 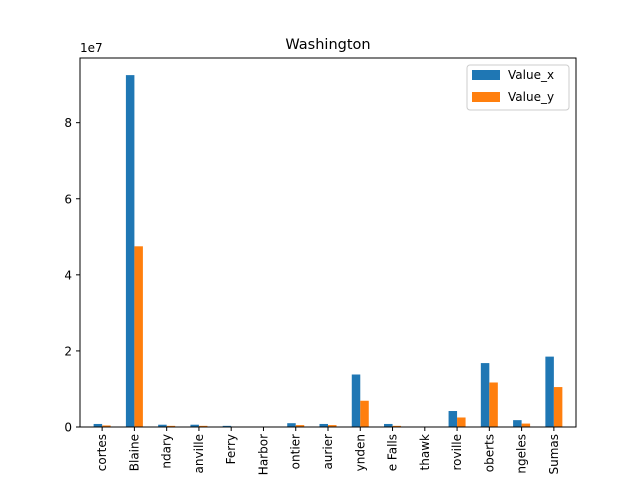 I want to click on x-tick-label: ontier, so click(x=296, y=451).